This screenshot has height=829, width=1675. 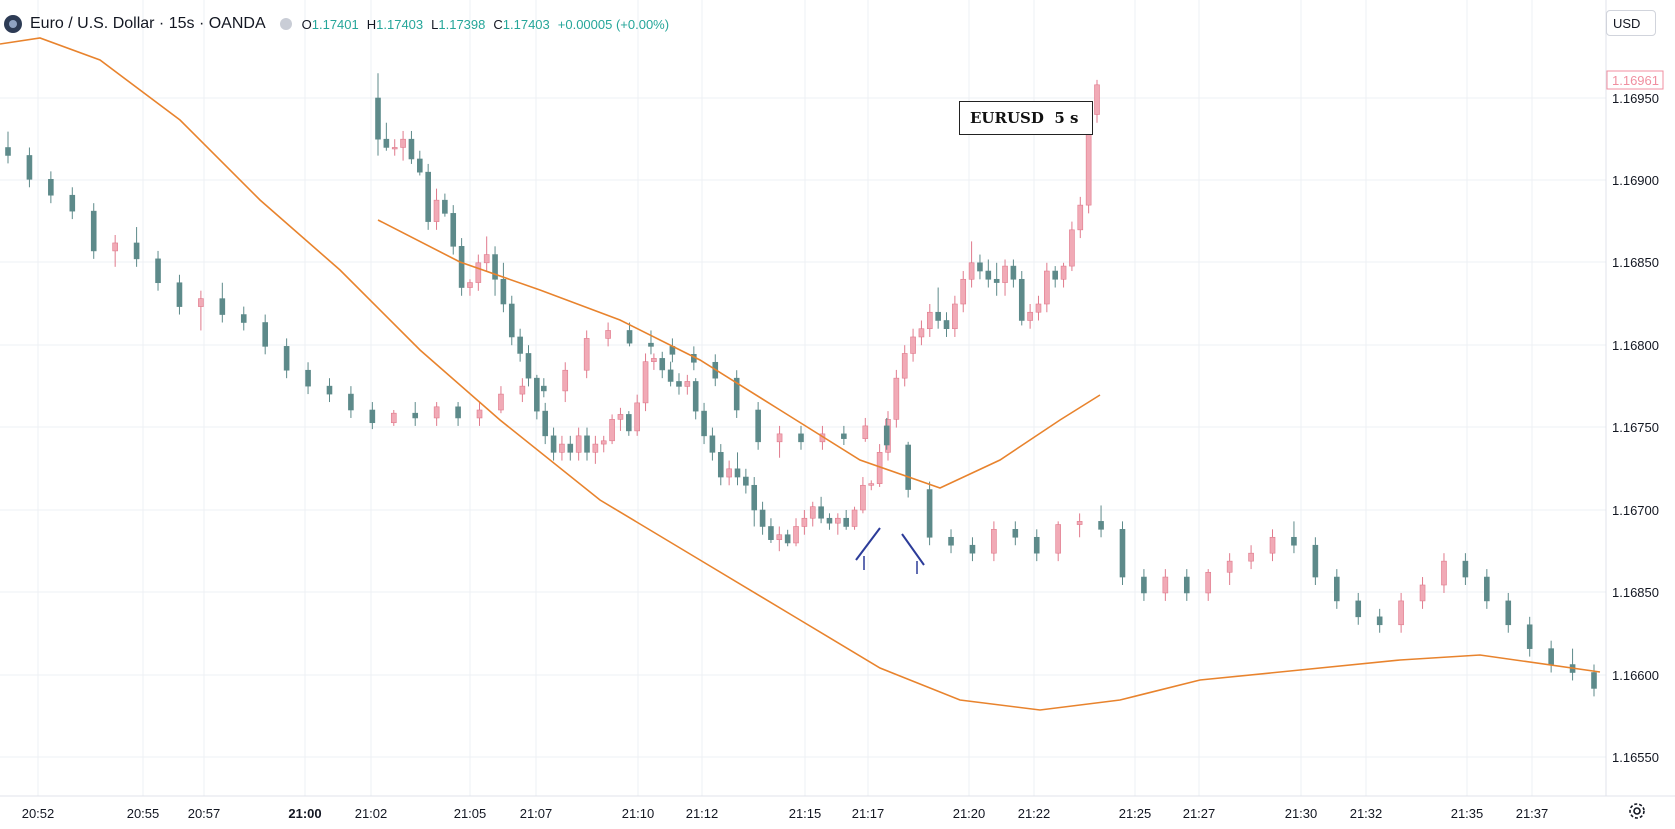 I want to click on settings-gear-icon, so click(x=1637, y=811).